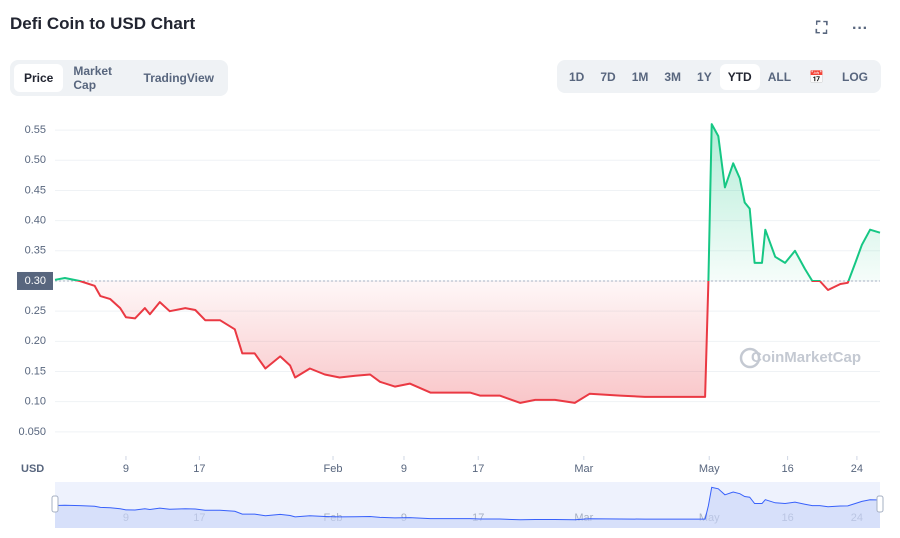  What do you see at coordinates (35, 130) in the screenshot?
I see `y-tick-label: 0.55` at bounding box center [35, 130].